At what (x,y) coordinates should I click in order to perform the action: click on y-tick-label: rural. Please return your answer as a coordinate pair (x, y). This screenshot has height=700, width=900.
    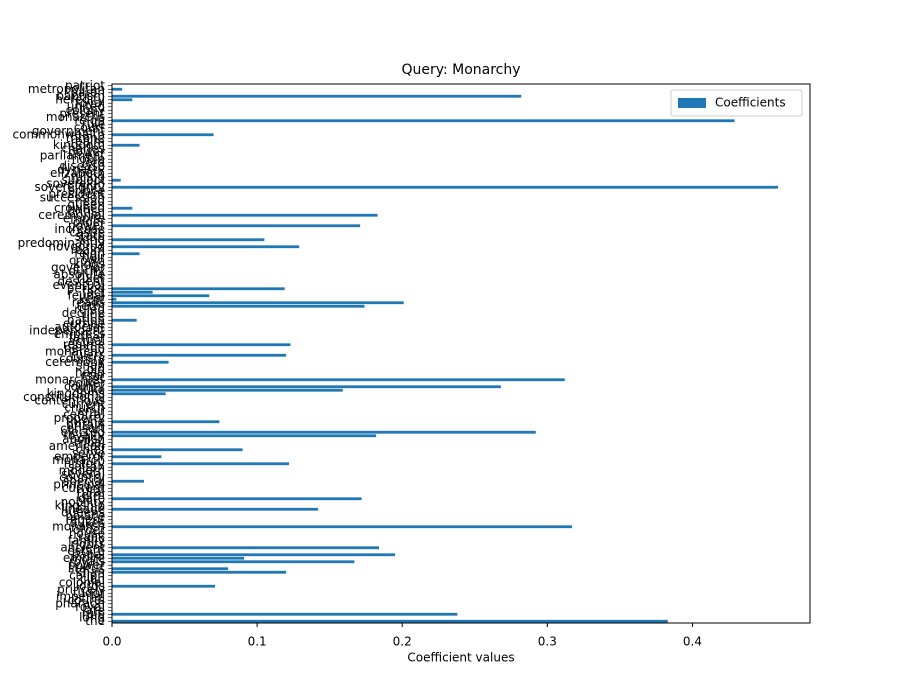
    Looking at the image, I should click on (91, 491).